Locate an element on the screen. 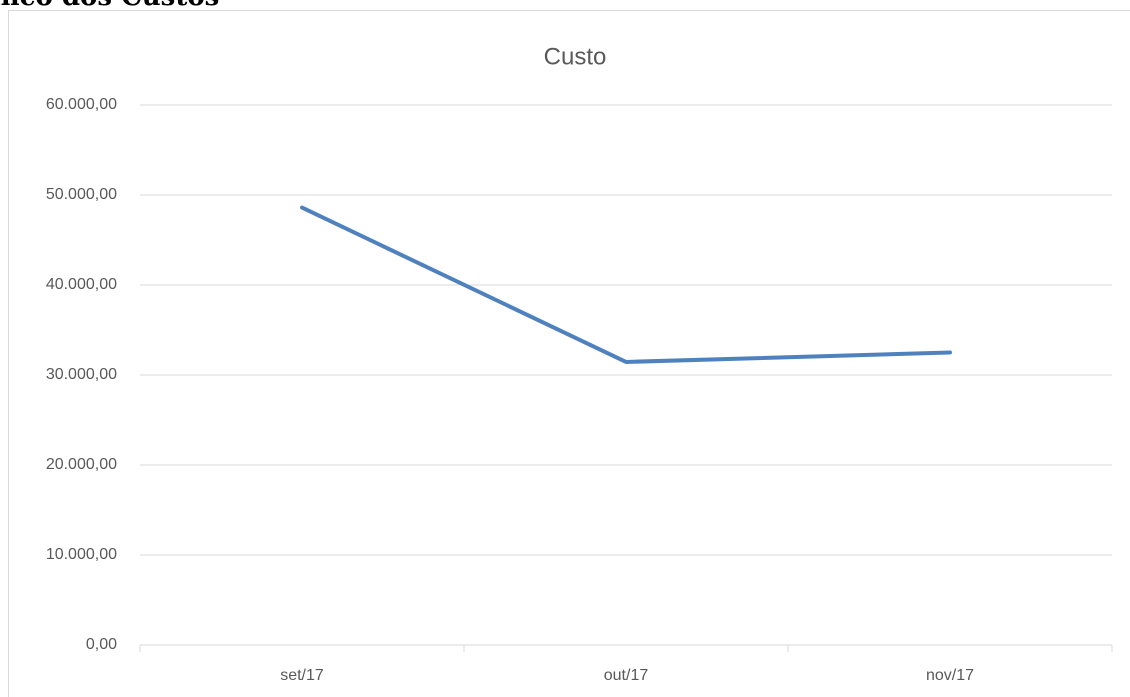  y-tick-label: 20.000,00 is located at coordinates (81, 464).